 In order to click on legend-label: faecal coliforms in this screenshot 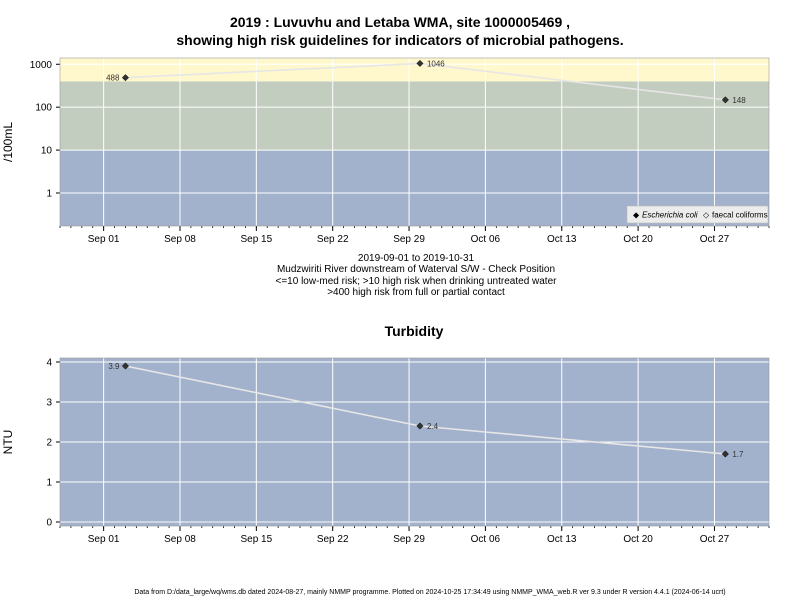, I will do `click(740, 215)`.